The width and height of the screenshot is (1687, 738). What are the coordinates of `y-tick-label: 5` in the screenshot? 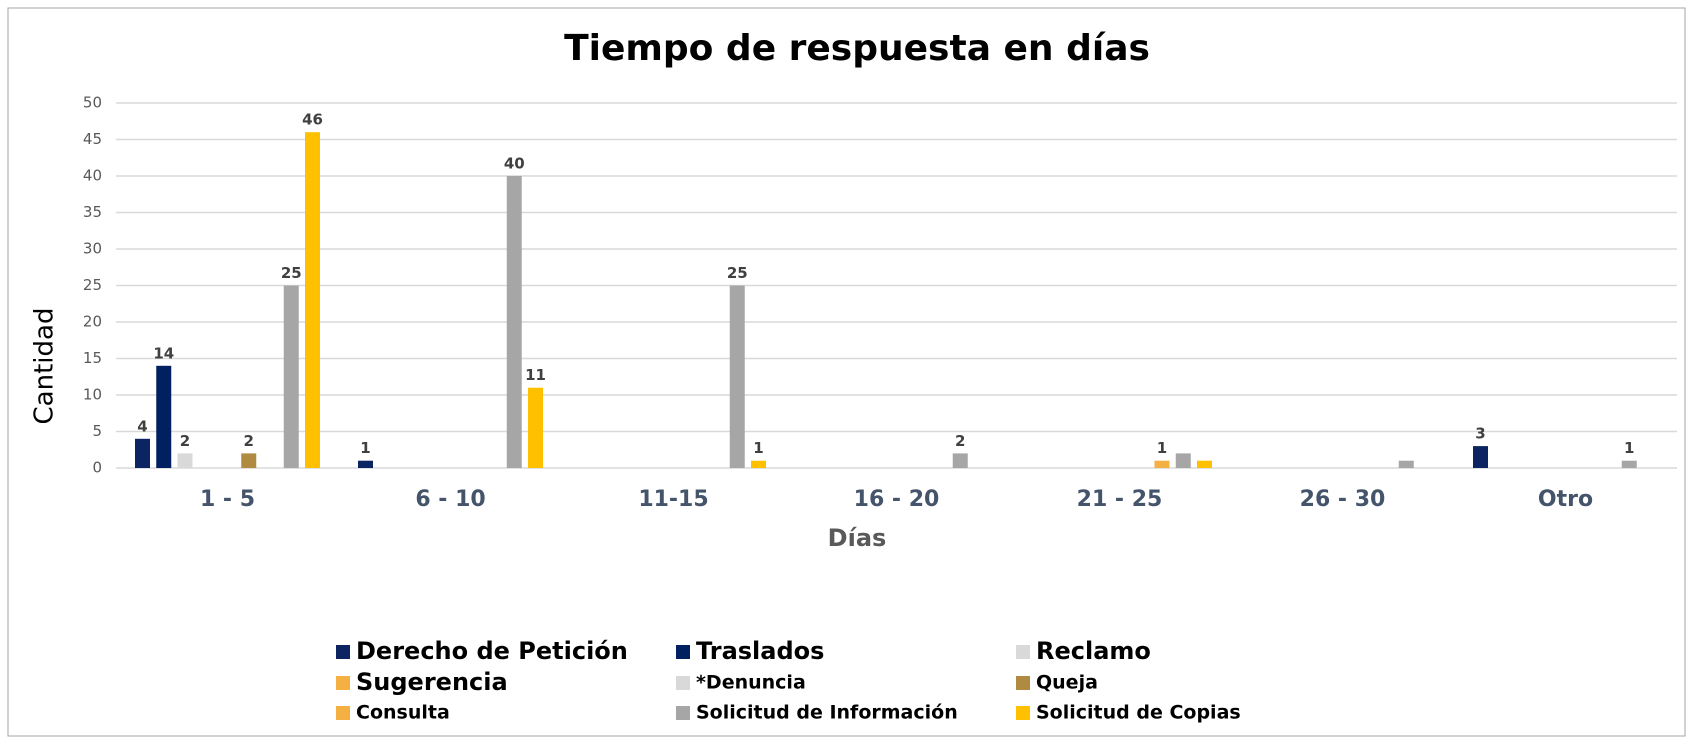 It's located at (97, 431).